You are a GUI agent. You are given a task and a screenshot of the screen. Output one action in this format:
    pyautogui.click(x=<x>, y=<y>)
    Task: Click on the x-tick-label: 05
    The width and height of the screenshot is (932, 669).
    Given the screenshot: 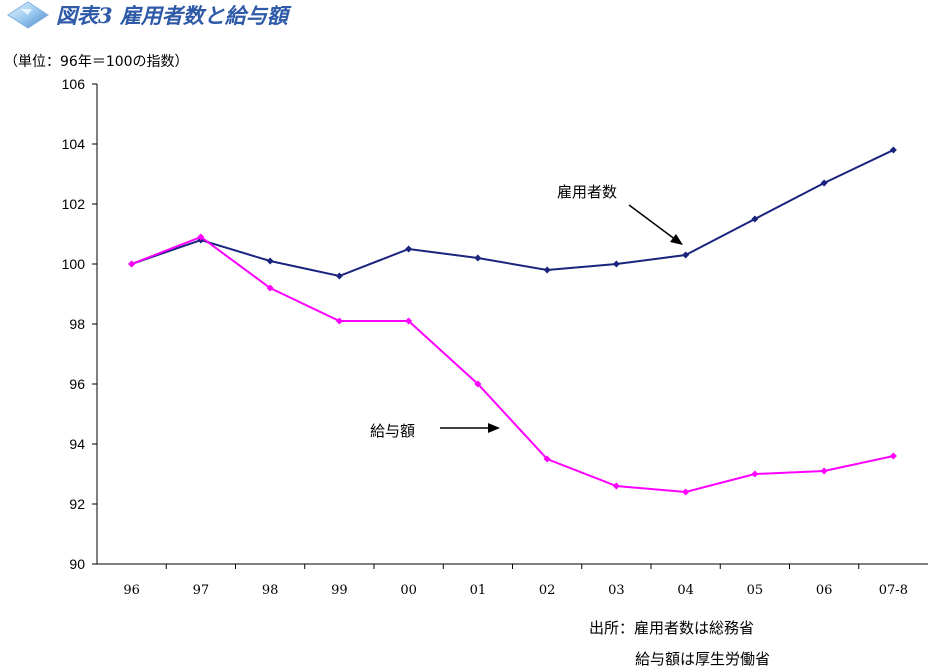 What is the action you would take?
    pyautogui.click(x=755, y=590)
    